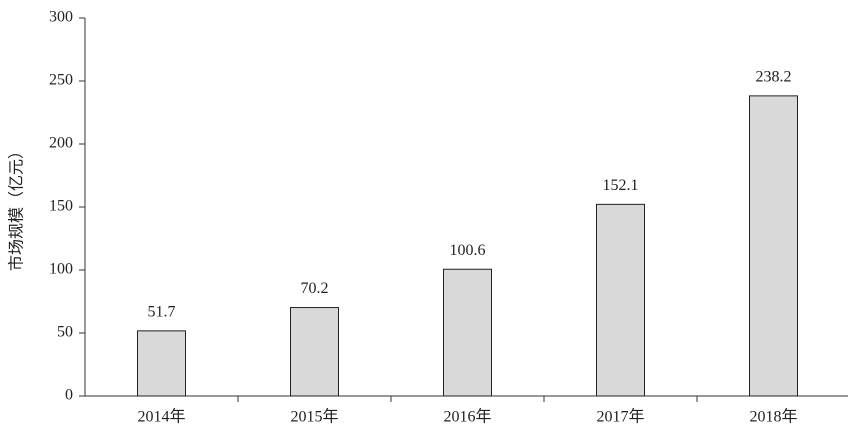 The height and width of the screenshot is (428, 848). Describe the element at coordinates (69, 395) in the screenshot. I see `y-tick-label: 0` at that location.